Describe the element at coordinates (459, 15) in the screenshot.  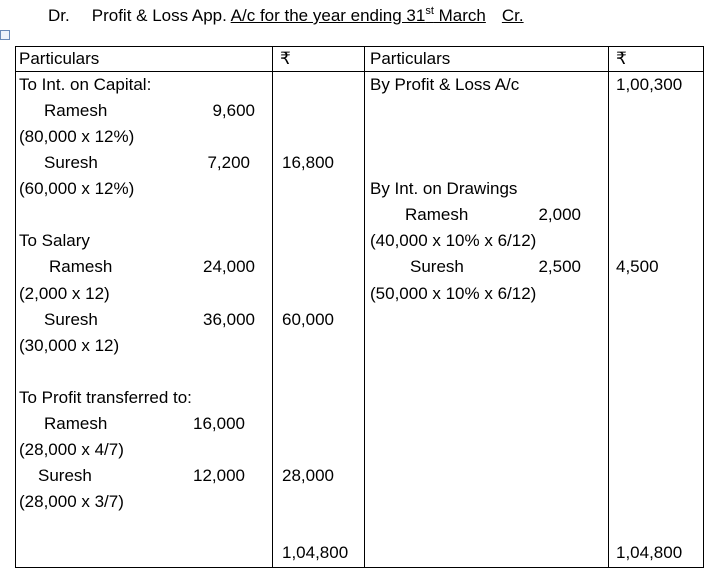
I see `title-text: March` at that location.